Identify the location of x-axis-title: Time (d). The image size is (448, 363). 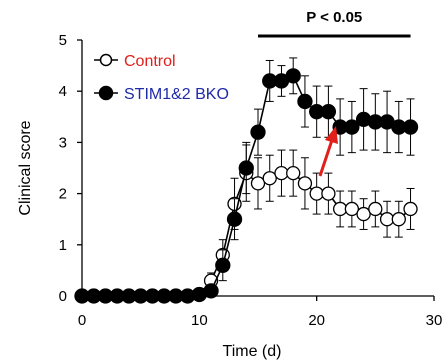
(252, 351).